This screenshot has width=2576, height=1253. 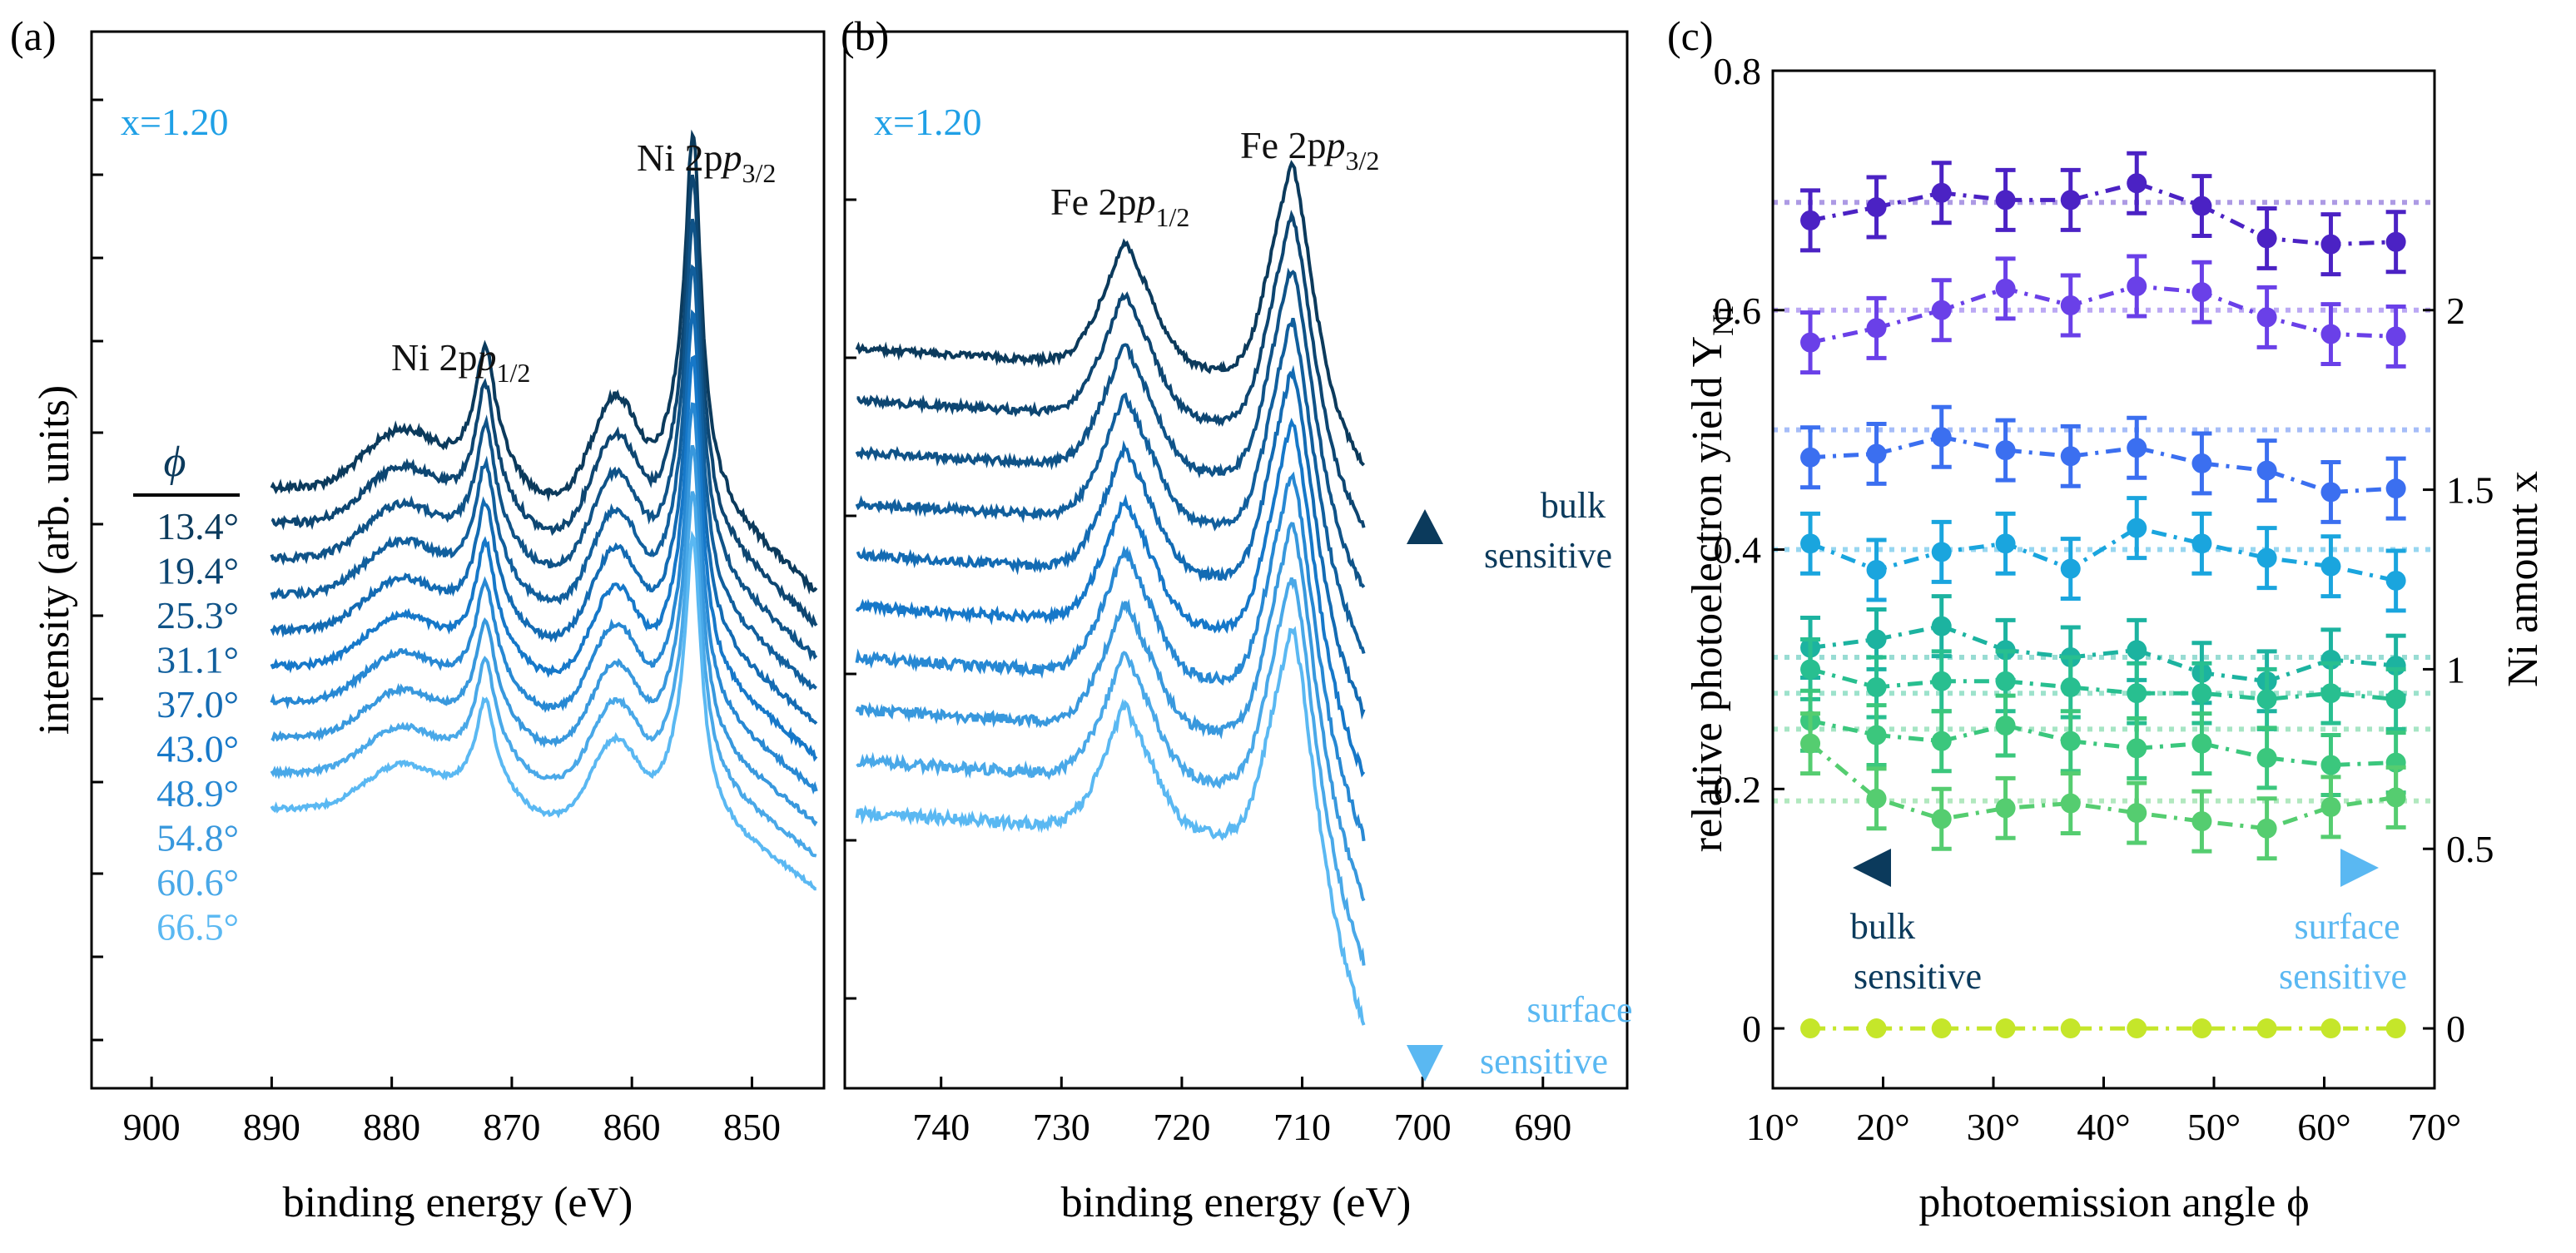 I want to click on panel-a-label: (a), so click(x=33, y=35).